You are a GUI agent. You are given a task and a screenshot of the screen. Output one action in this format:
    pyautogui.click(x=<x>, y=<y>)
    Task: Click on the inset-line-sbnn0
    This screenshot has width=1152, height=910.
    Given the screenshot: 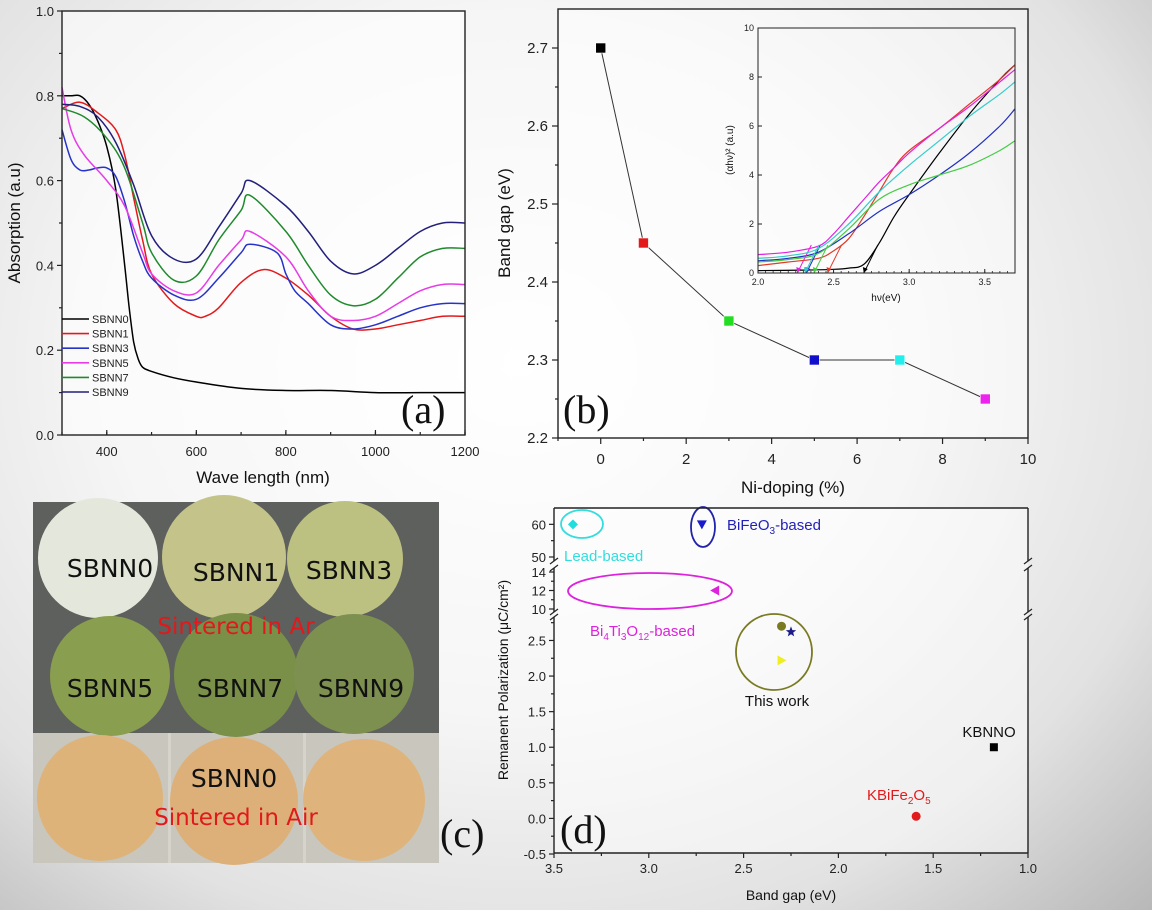 What is the action you would take?
    pyautogui.click(x=886, y=168)
    